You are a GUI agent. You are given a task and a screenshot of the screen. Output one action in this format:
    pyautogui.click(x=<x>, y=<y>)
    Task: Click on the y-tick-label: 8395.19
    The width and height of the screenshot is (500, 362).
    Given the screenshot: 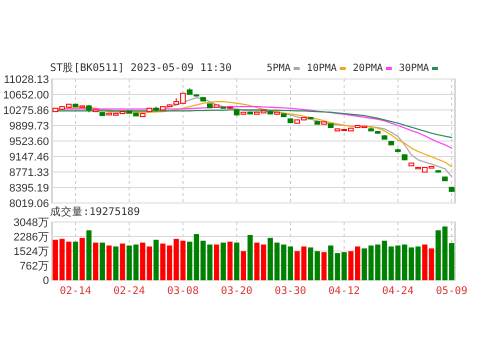 What is the action you would take?
    pyautogui.click(x=29, y=188)
    